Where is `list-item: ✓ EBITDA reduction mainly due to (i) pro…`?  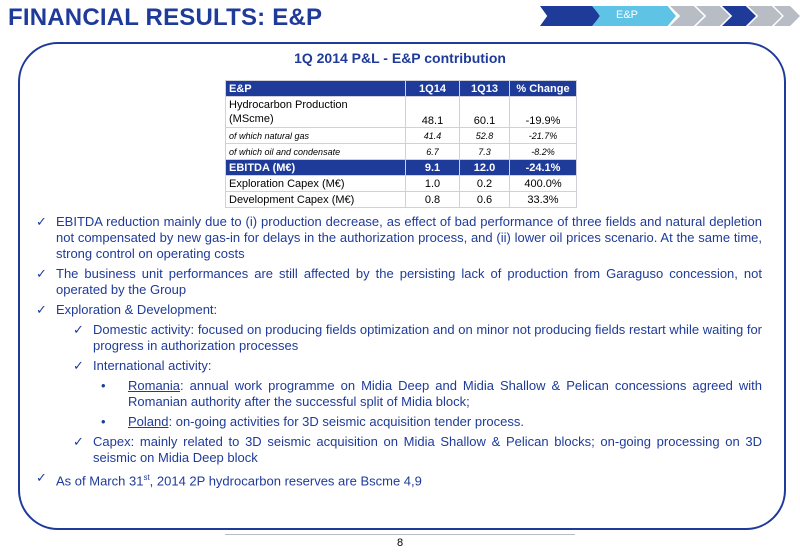 list-item: ✓ EBITDA reduction mainly due to (i) pro… is located at coordinates (399, 238).